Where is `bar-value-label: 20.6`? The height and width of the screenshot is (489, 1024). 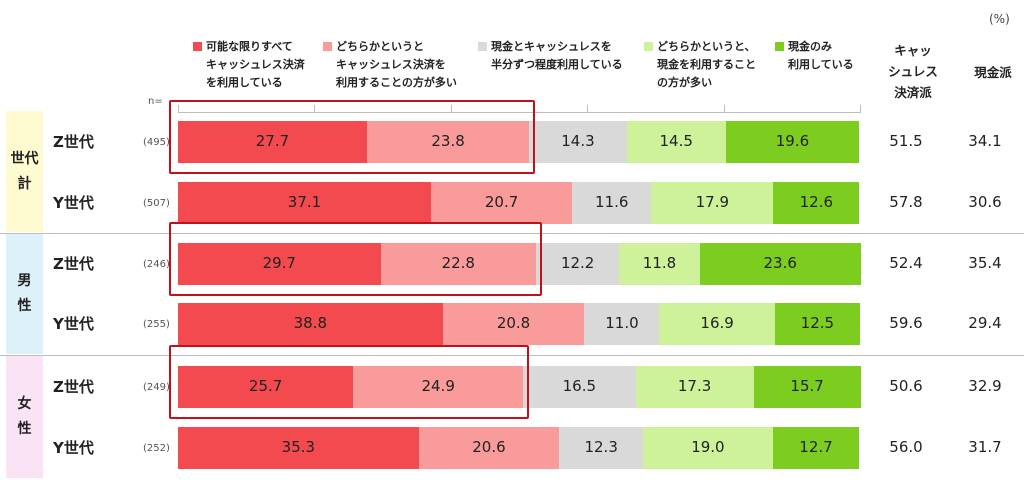 bar-value-label: 20.6 is located at coordinates (489, 447).